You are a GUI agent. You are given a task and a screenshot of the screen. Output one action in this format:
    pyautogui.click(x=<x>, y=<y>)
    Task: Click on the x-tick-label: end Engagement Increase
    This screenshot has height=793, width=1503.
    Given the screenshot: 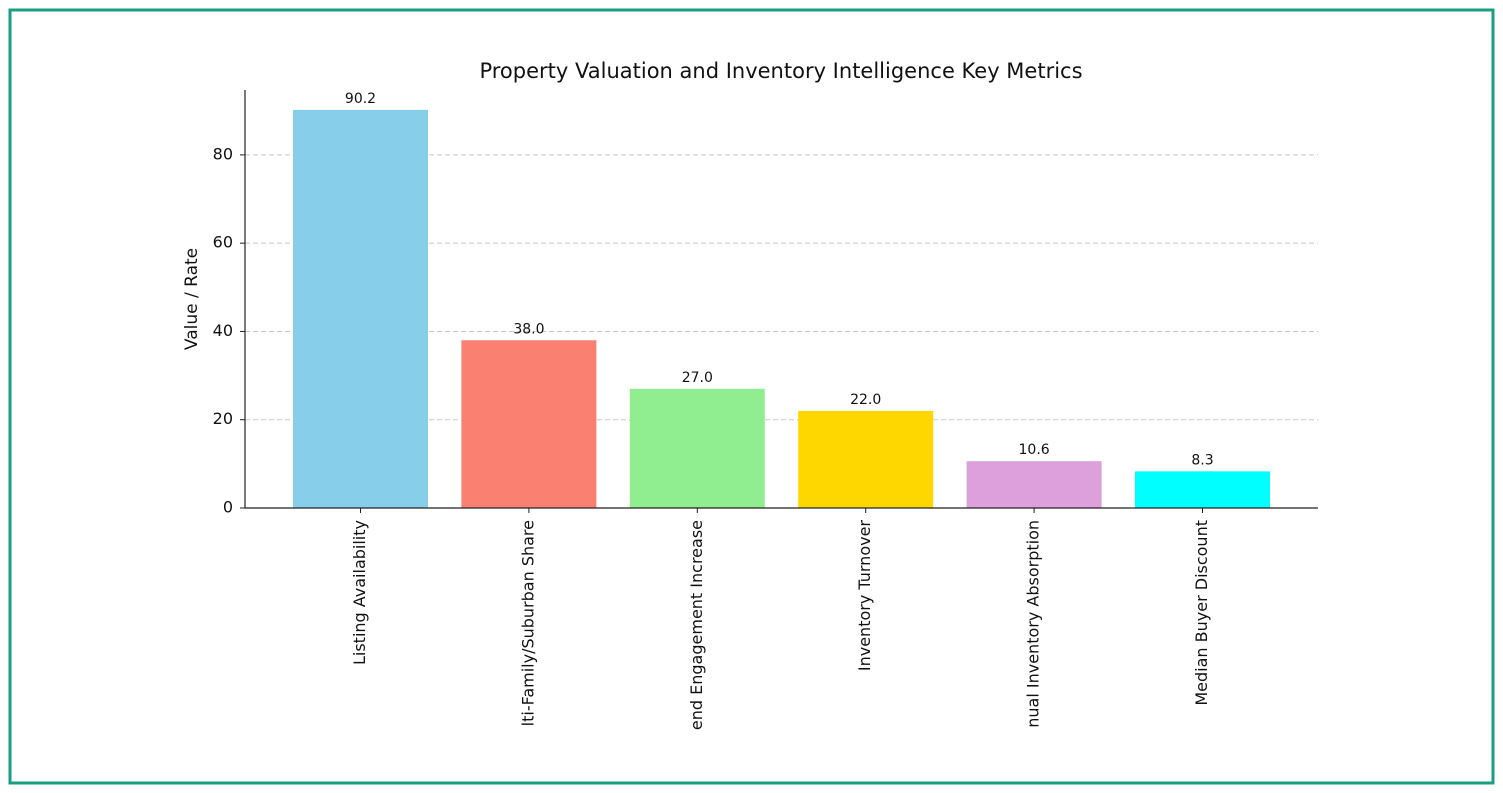 What is the action you would take?
    pyautogui.click(x=696, y=625)
    